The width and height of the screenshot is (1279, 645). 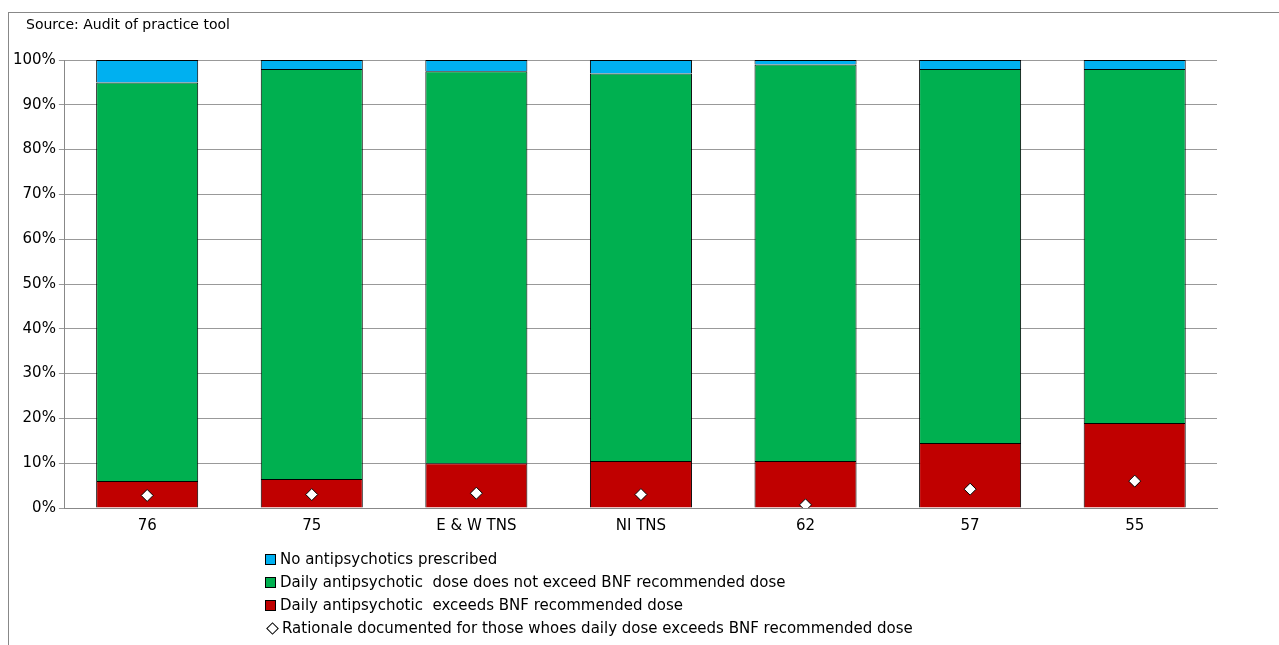 What do you see at coordinates (39, 282) in the screenshot?
I see `y-tick-label: 50%` at bounding box center [39, 282].